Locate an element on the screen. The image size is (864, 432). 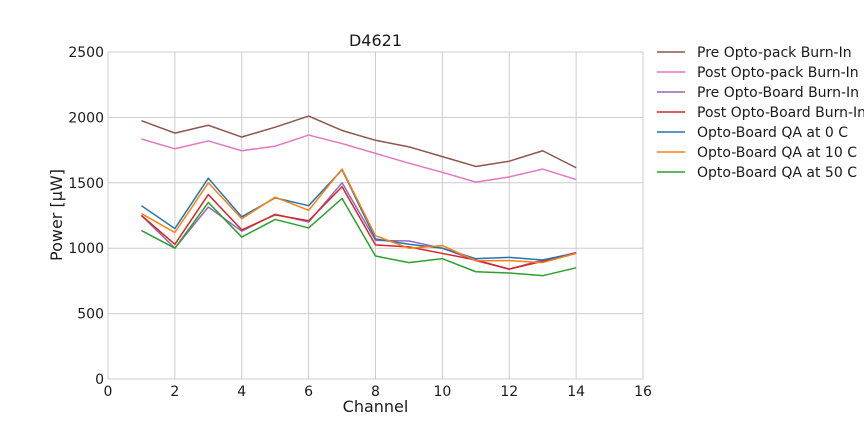
y-axis-label: Power [μW] is located at coordinates (56, 215).